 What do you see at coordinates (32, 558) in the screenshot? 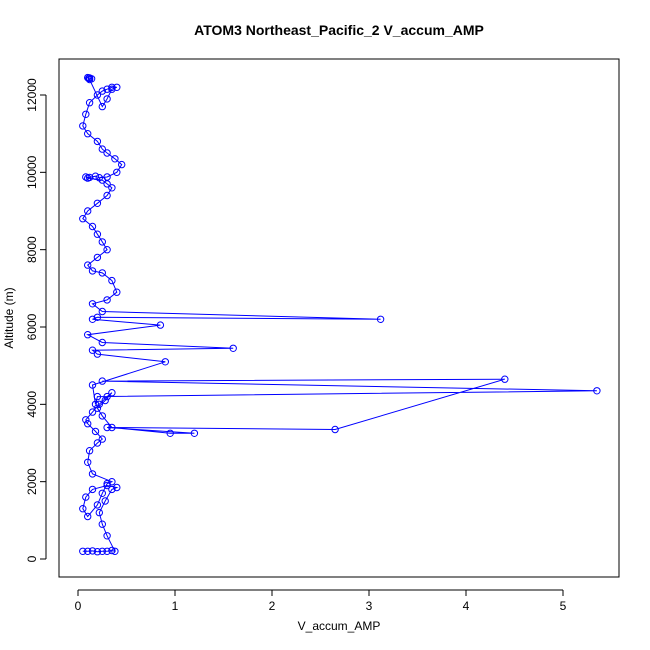
I see `y-tick-label: 0` at bounding box center [32, 558].